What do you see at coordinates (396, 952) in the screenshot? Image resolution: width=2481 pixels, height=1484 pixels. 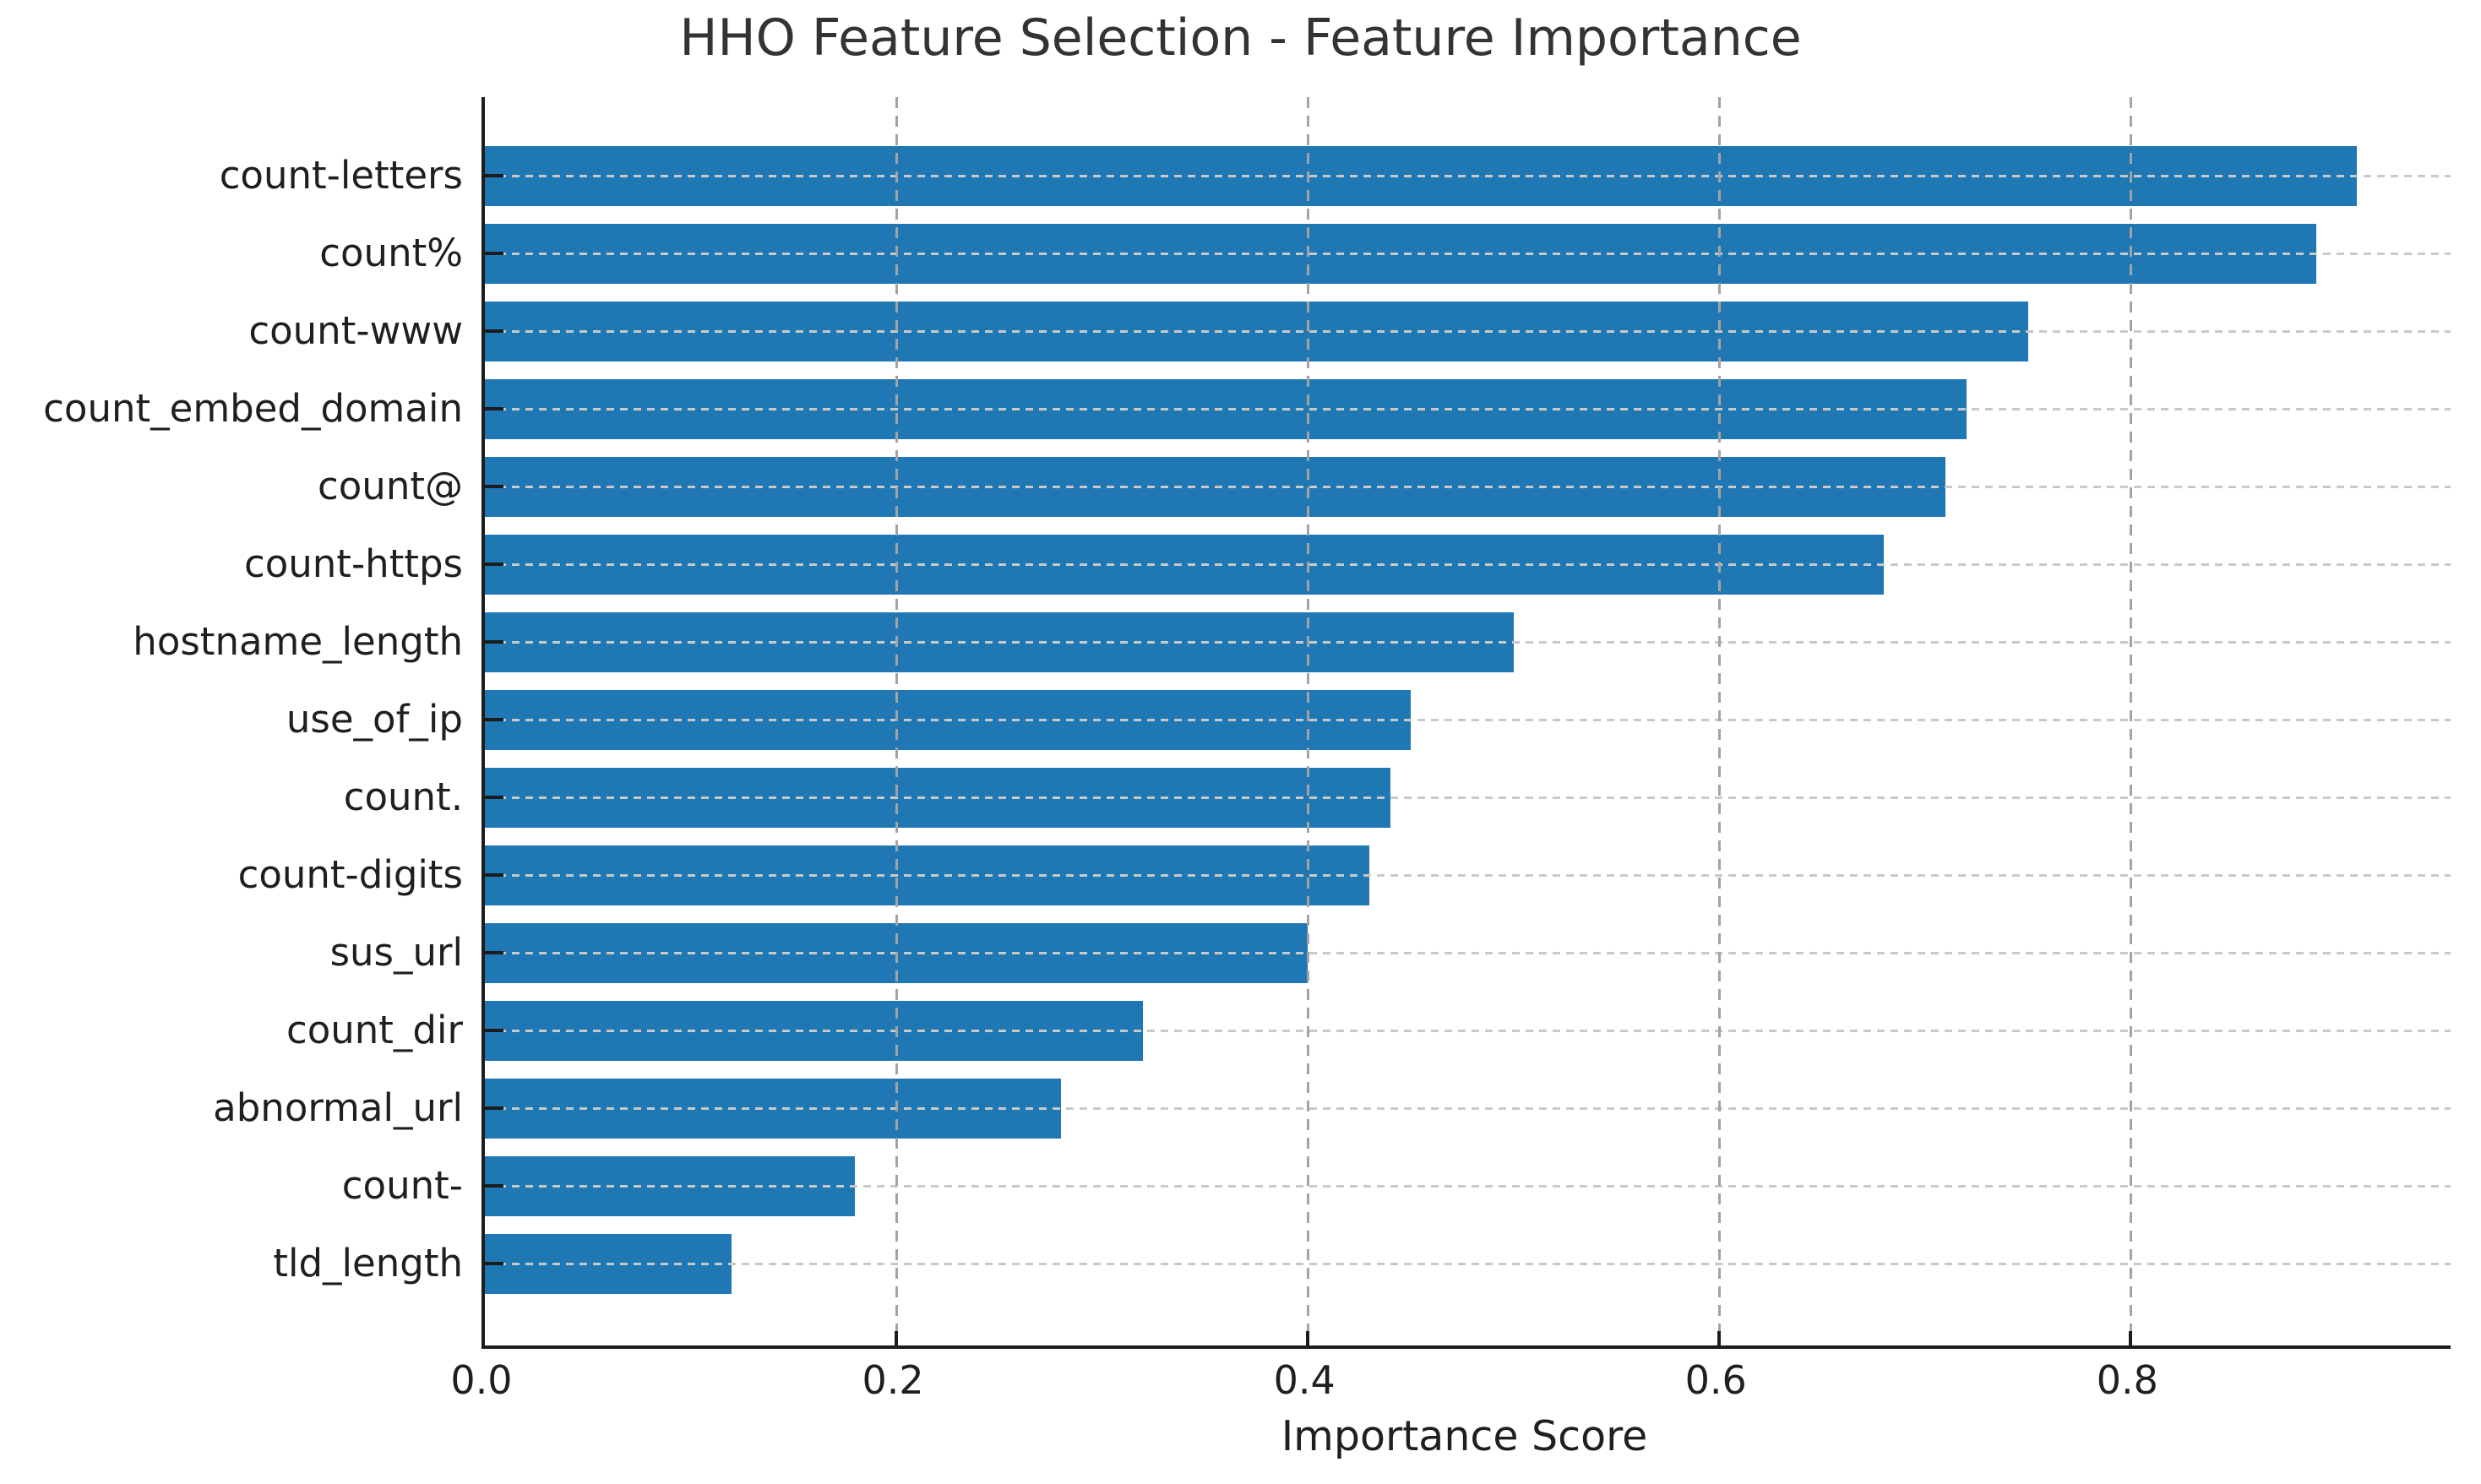 I see `y-tick-label: sus_url` at bounding box center [396, 952].